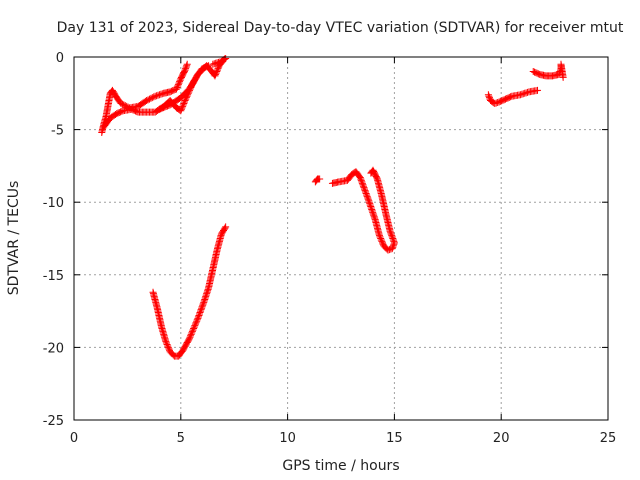  I want to click on series-arc-midday-short, so click(317, 180).